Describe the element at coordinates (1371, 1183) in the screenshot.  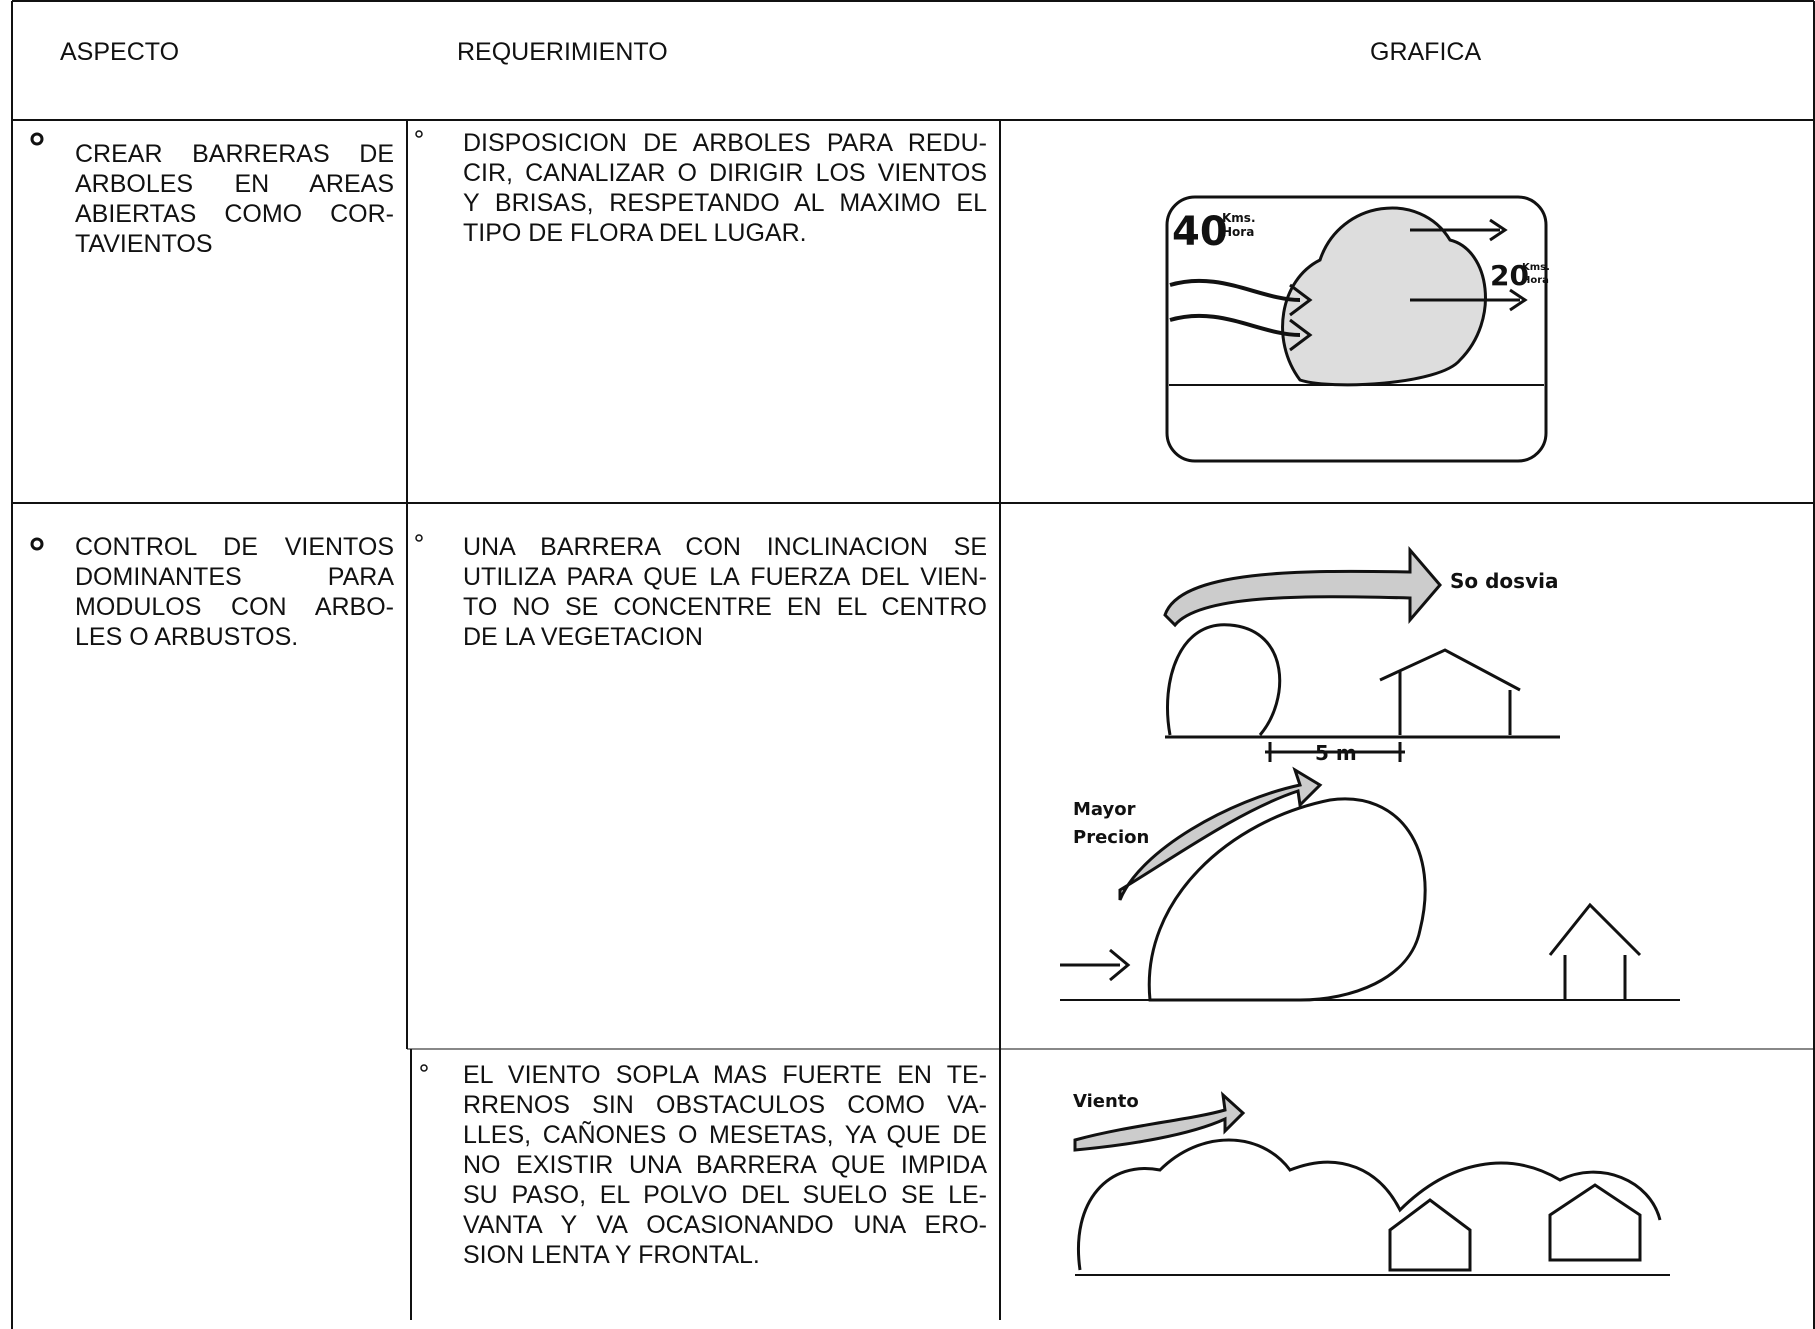
I see `drawing-valley-wind: Viento` at that location.